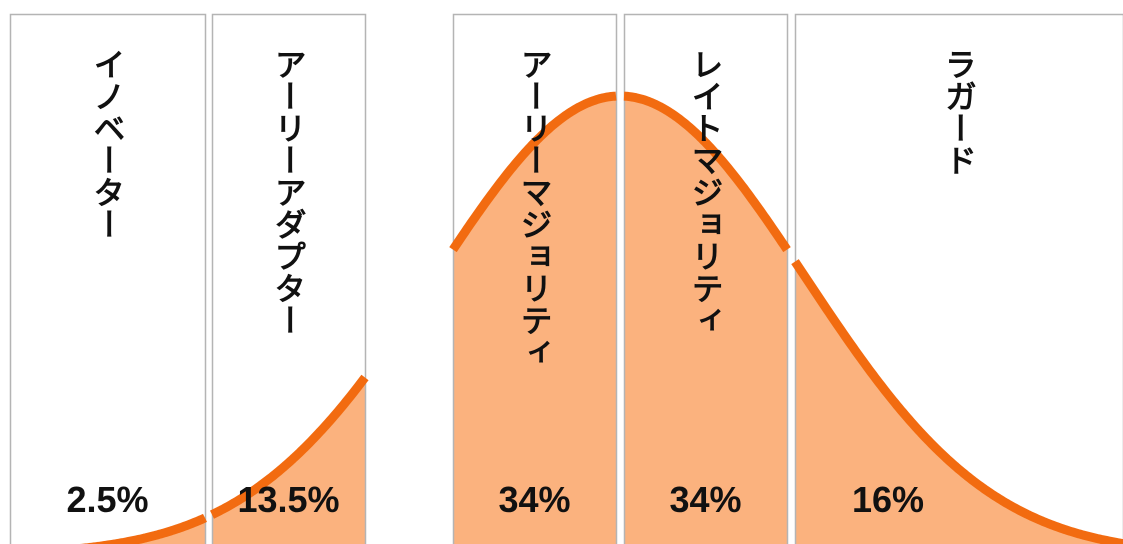 This screenshot has width=1123, height=544. I want to click on category-label-5: ラガード, so click(959, 112).